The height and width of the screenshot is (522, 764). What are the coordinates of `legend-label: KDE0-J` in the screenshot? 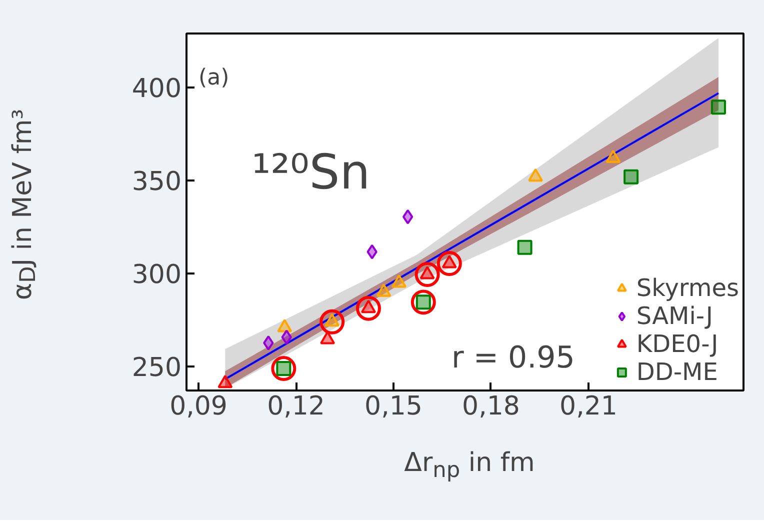 It's located at (677, 344).